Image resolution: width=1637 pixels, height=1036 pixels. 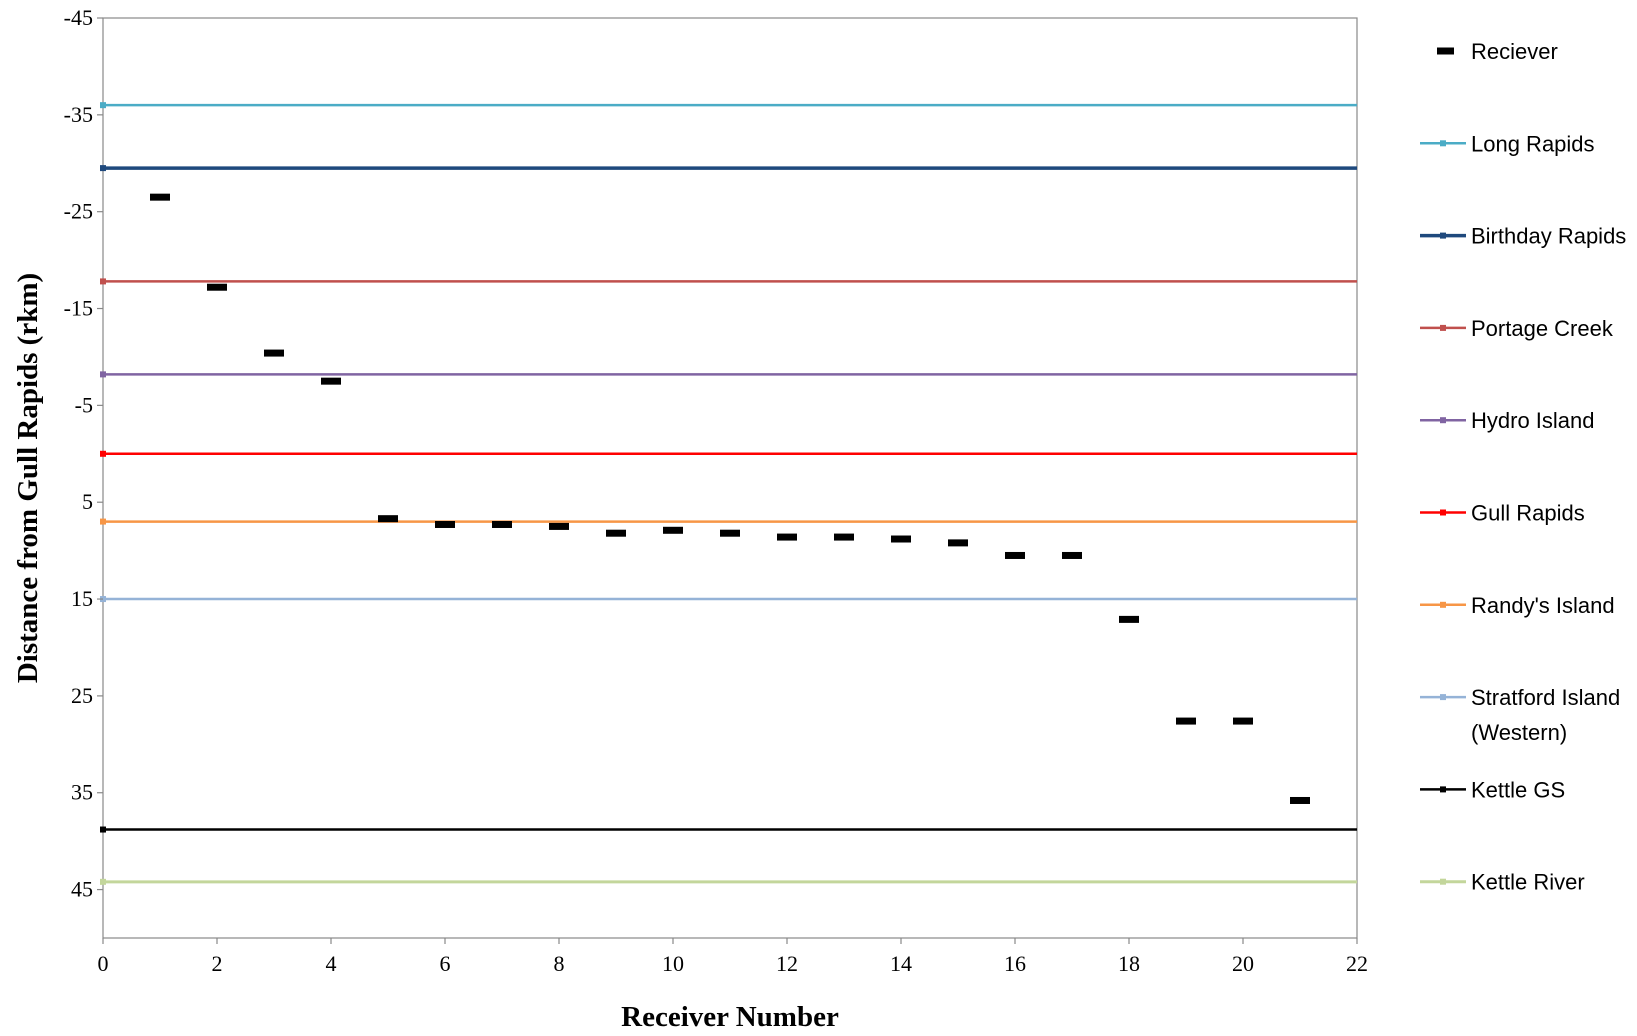 What do you see at coordinates (733, 957) in the screenshot?
I see `x-axis: 0 2 4 6 8 10 12 14 16 18 20 22` at bounding box center [733, 957].